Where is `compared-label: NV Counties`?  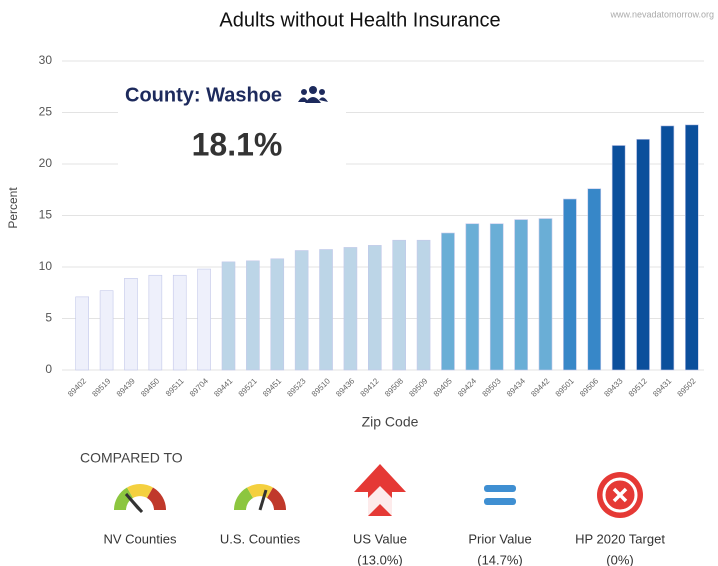
compared-label: NV Counties is located at coordinates (140, 538).